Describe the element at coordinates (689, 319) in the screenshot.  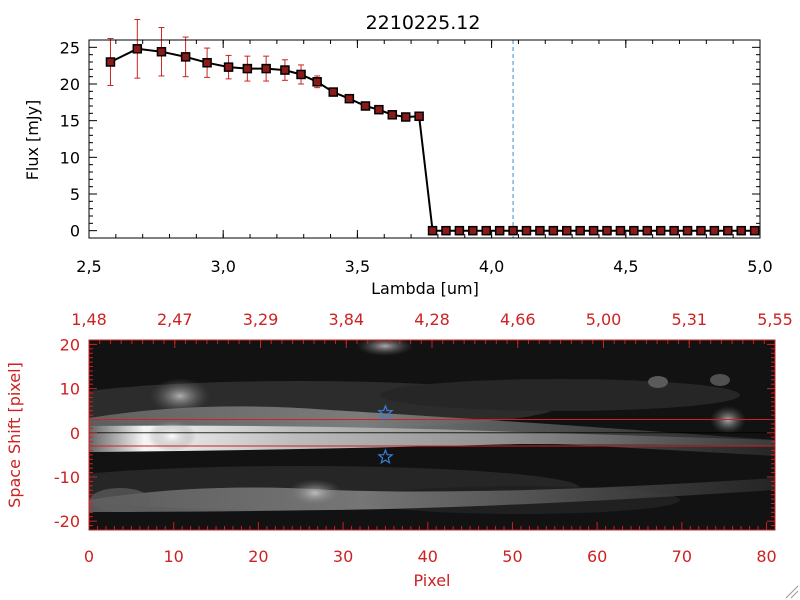
I see `top-tick-label: 5,31` at that location.